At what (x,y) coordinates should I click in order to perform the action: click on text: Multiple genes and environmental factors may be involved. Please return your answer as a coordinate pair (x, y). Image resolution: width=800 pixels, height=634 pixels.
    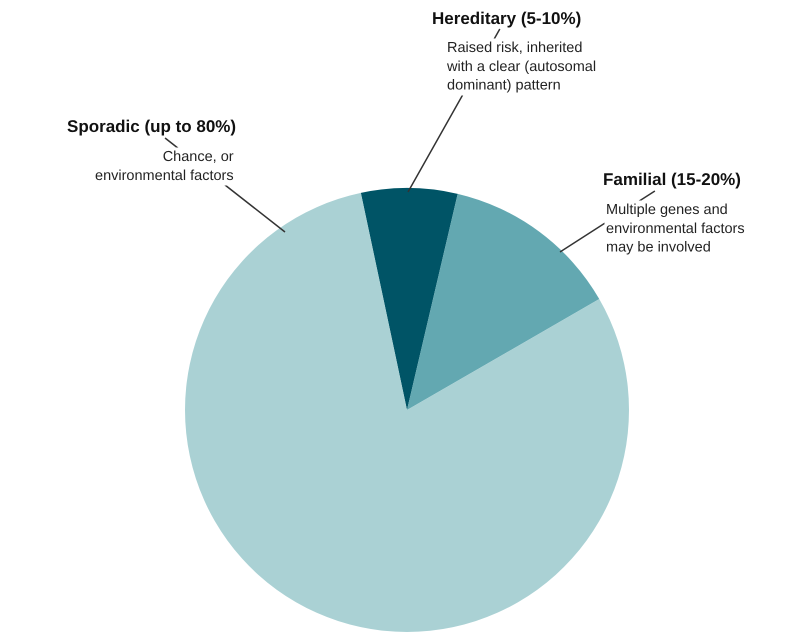
    Looking at the image, I should click on (675, 229).